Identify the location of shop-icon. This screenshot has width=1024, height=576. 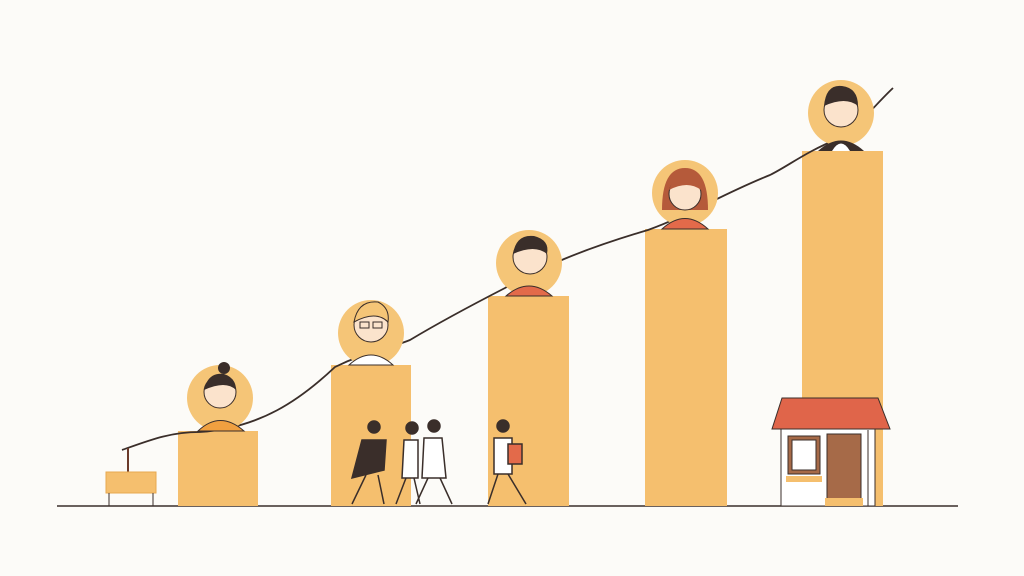
(831, 452).